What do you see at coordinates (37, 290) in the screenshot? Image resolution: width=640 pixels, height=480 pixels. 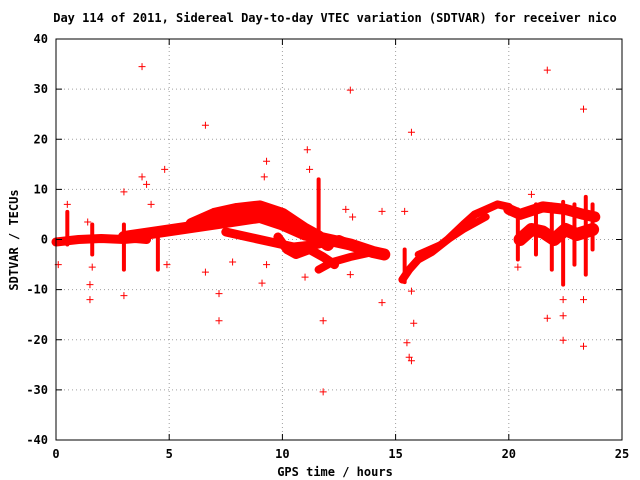 I see `y-tick-label: -10` at bounding box center [37, 290].